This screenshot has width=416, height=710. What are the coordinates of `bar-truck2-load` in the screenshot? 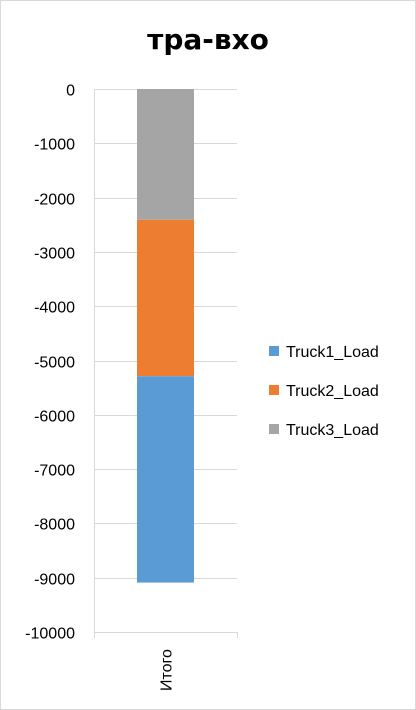 It's located at (165, 298).